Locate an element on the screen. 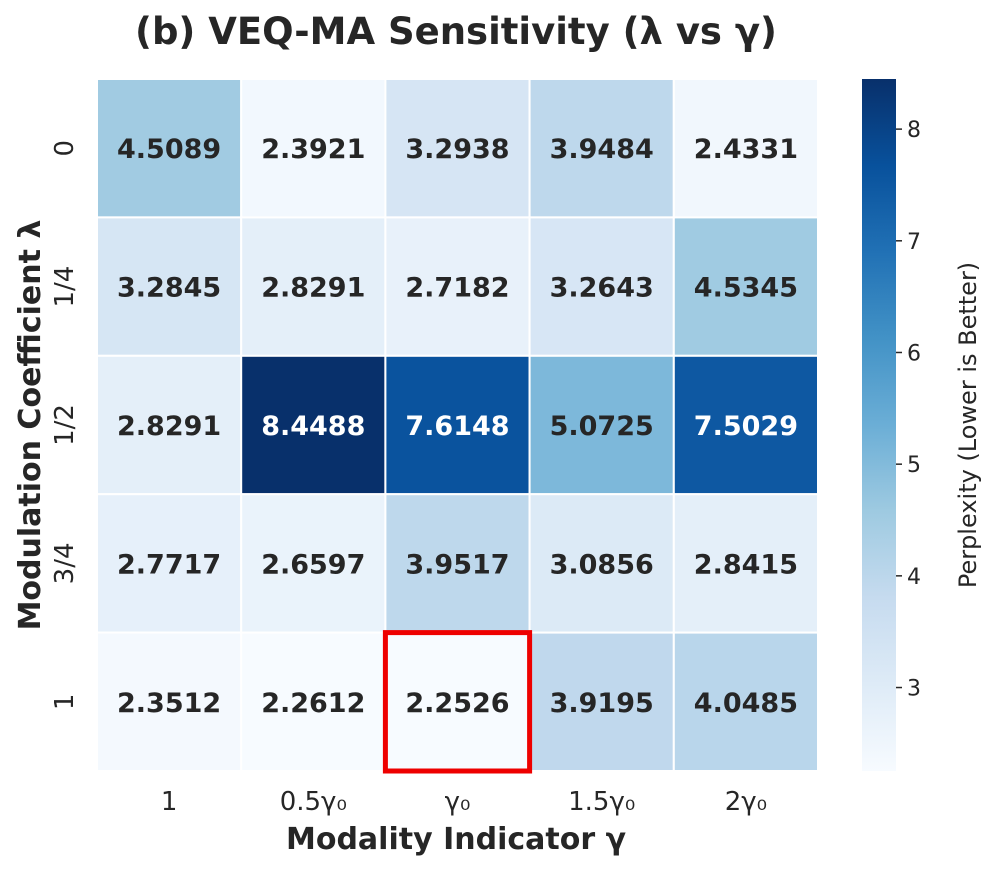  y-tick-label: 1/2 is located at coordinates (65, 425).